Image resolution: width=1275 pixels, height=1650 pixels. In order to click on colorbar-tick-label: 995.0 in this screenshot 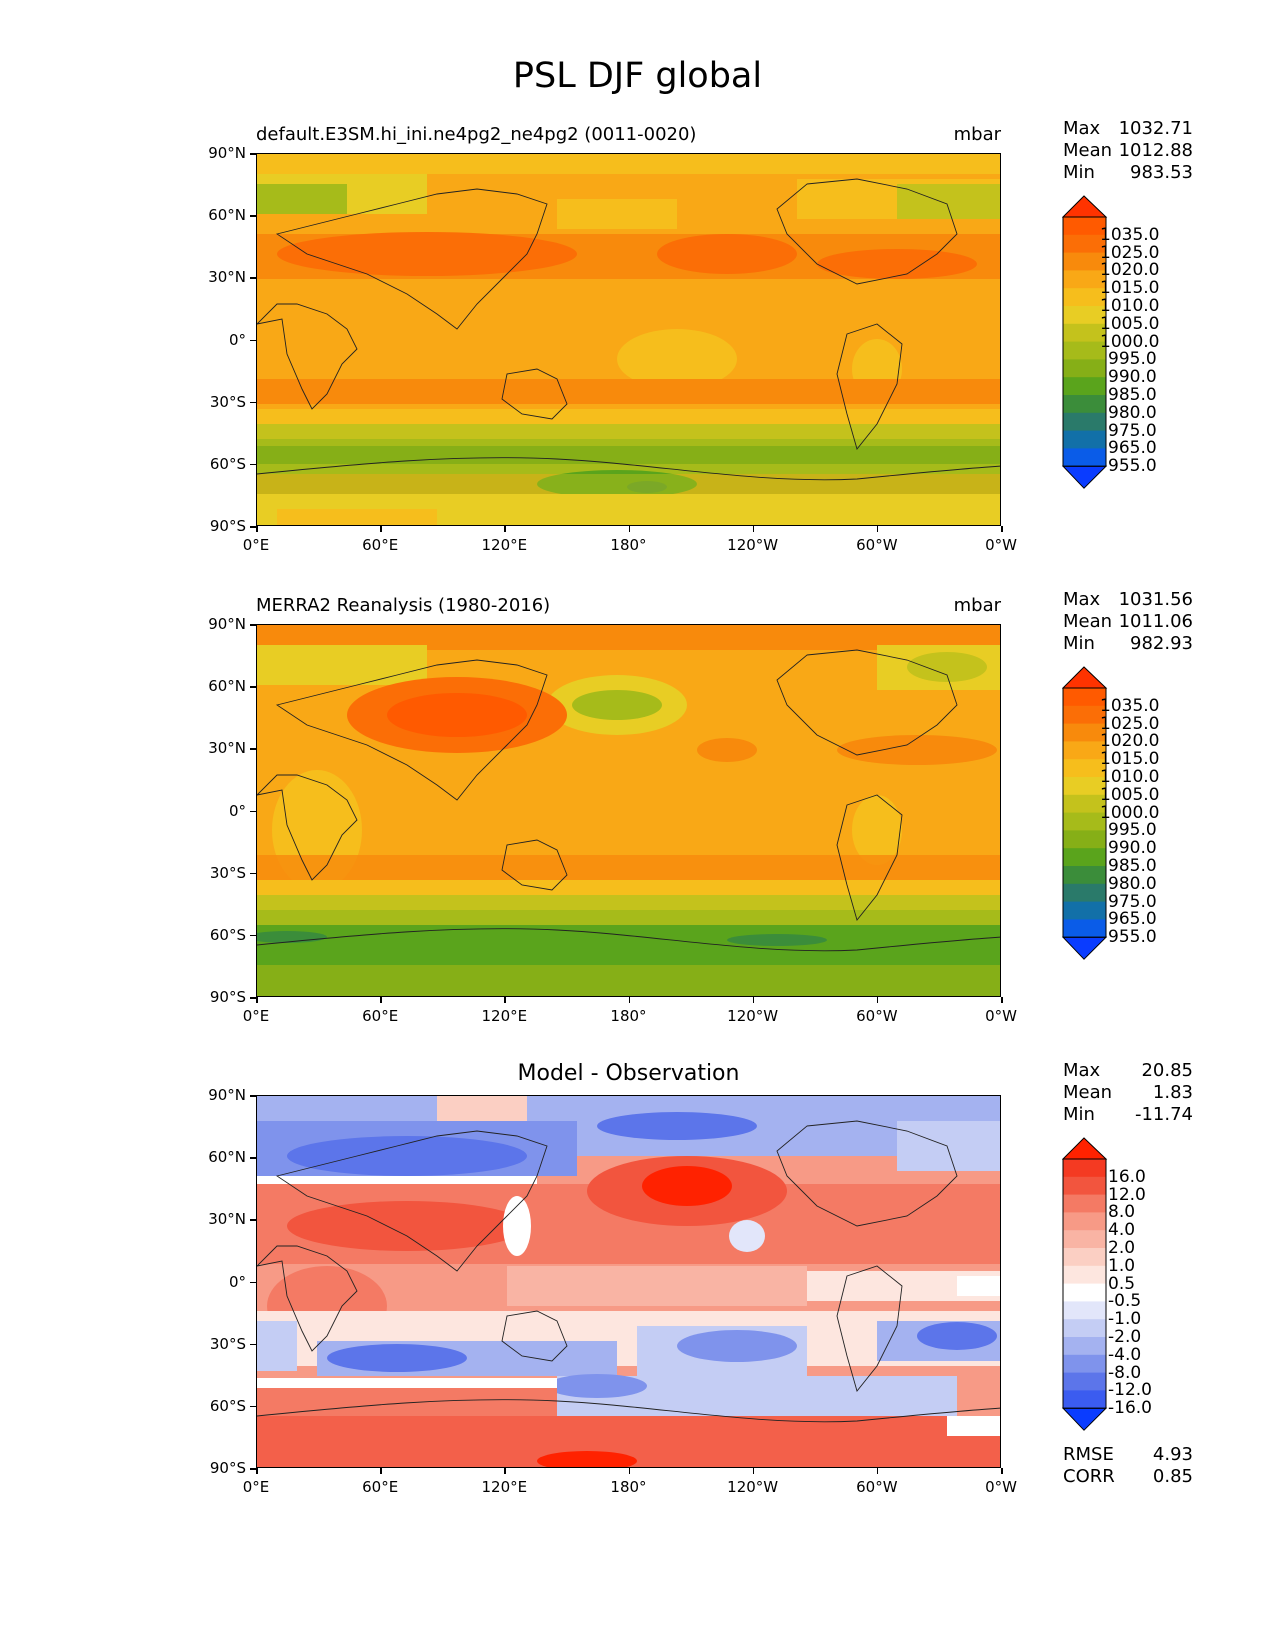, I will do `click(1132, 830)`.